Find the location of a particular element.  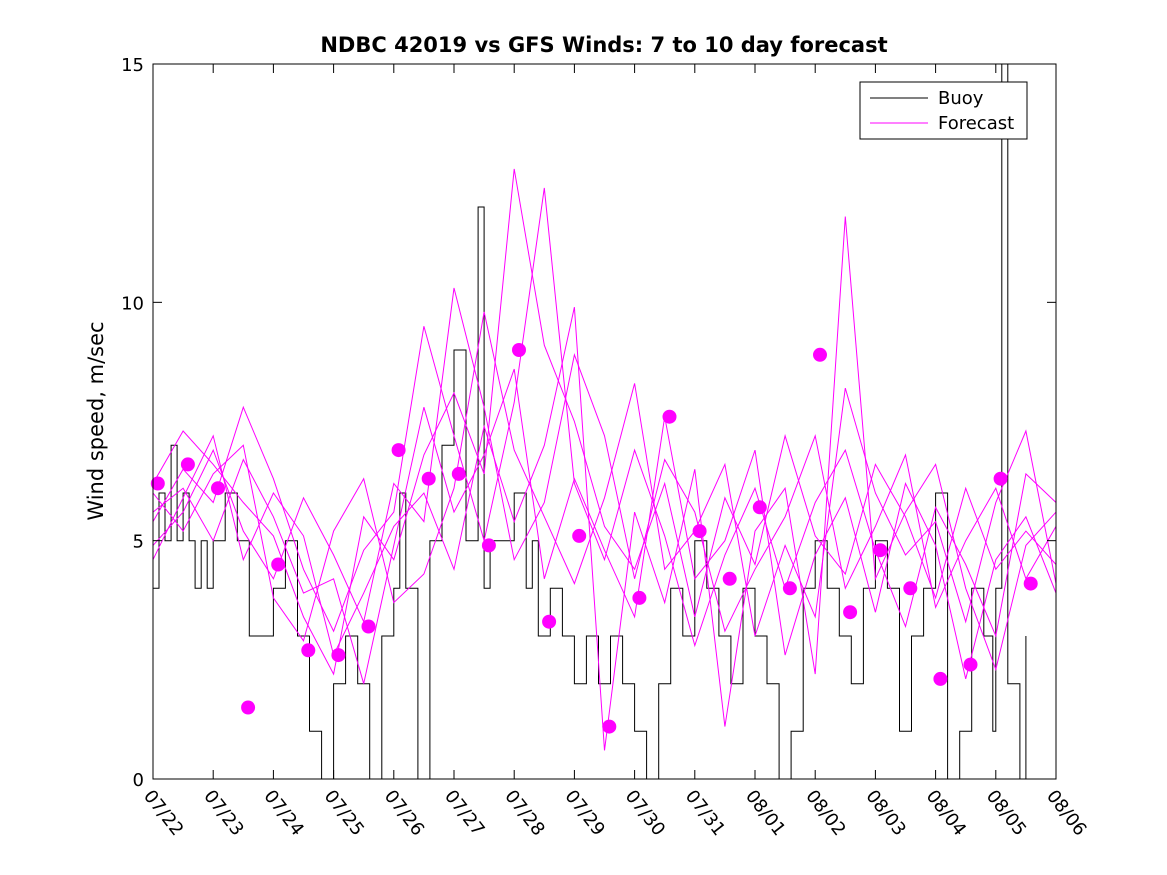

y-tick-label: 15 is located at coordinates (132, 65).